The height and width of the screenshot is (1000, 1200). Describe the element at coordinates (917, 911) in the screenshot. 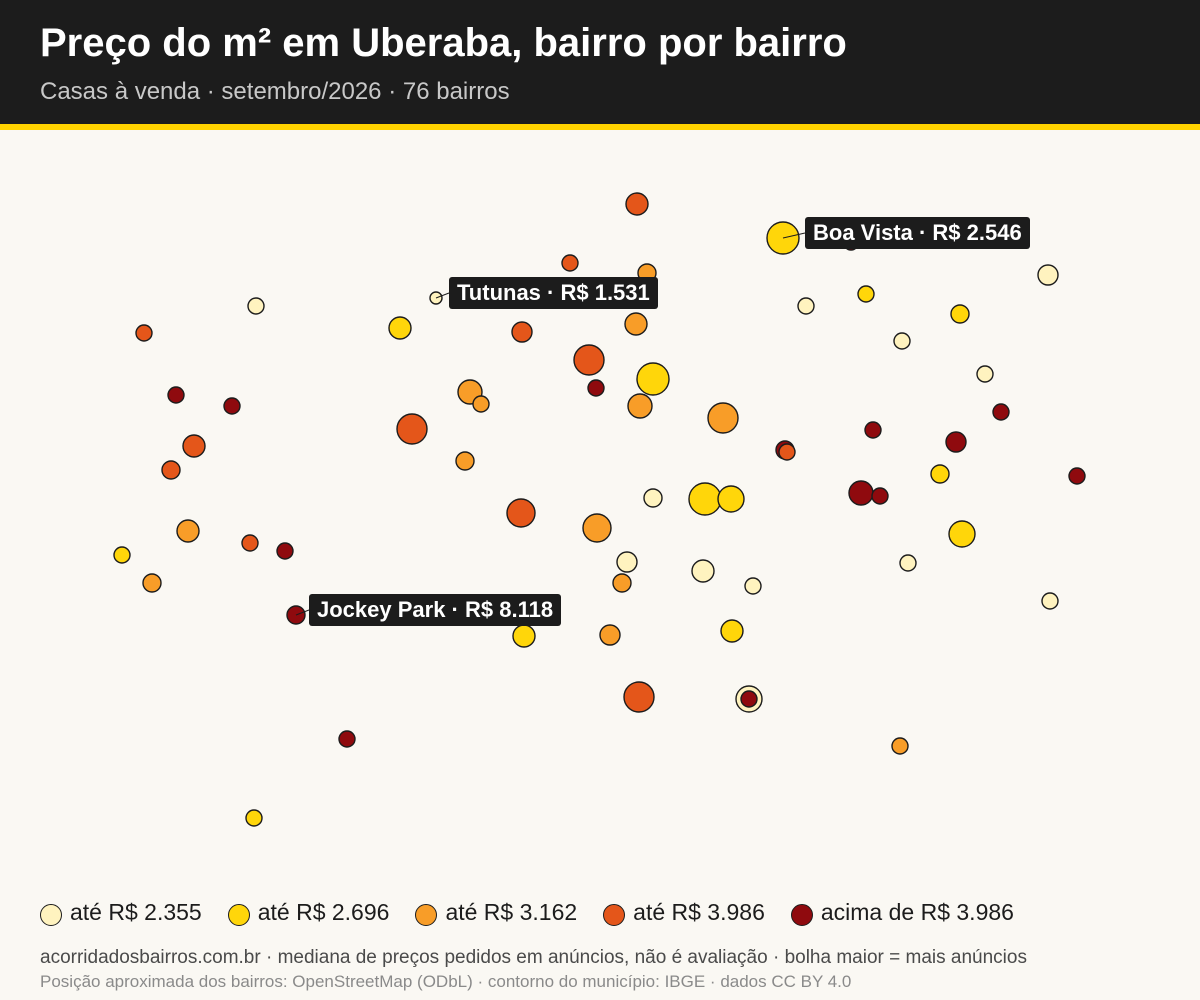

I see `legend-label: acima de R$ 3.986` at that location.